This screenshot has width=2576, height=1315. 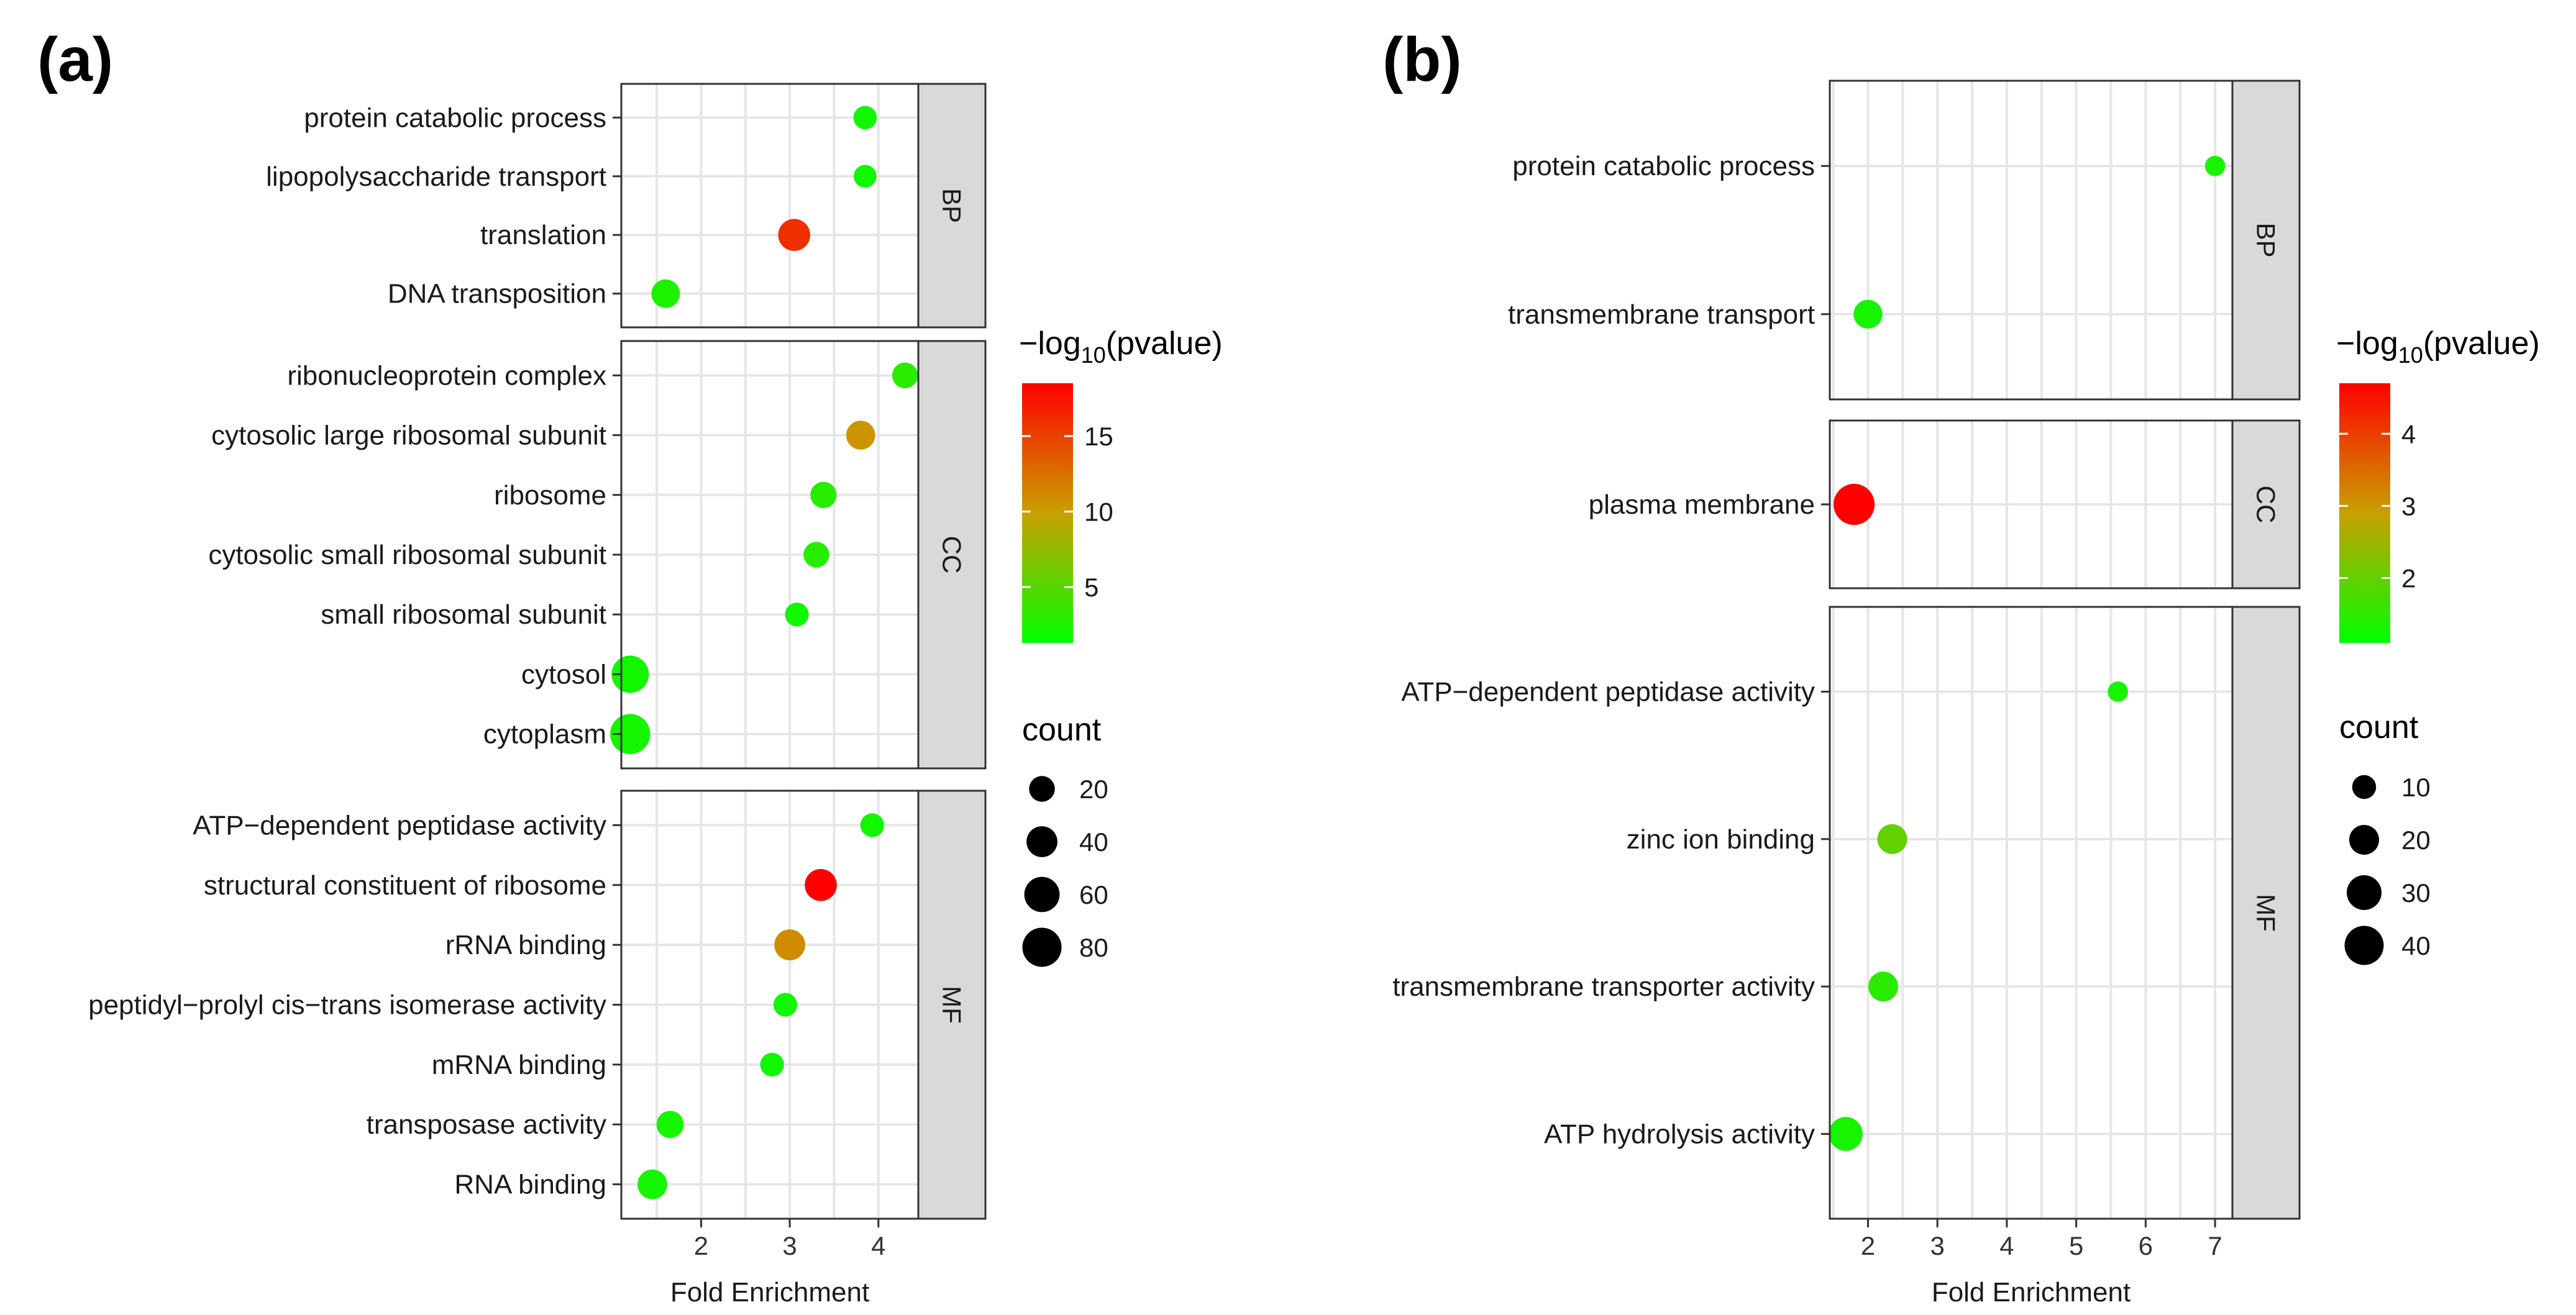 I want to click on x-tick-label: 5, so click(x=2076, y=1245).